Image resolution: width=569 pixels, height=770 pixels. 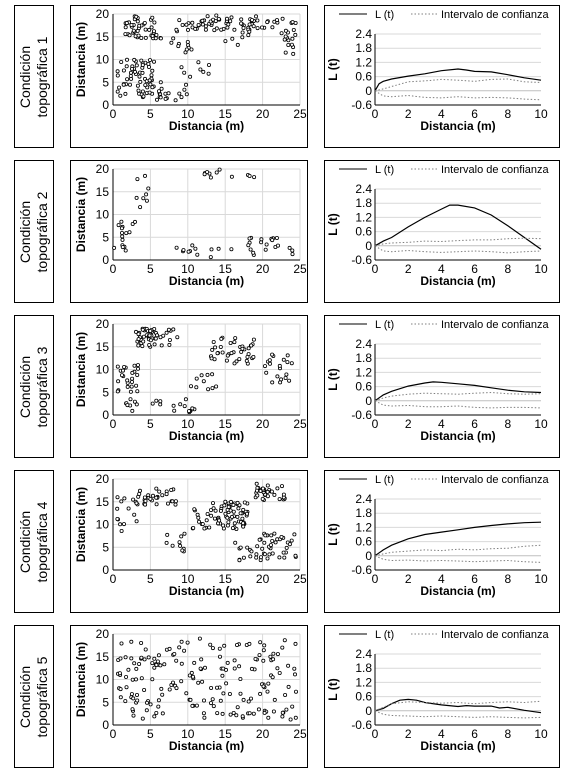 I want to click on scatter-points, so click(x=206, y=58).